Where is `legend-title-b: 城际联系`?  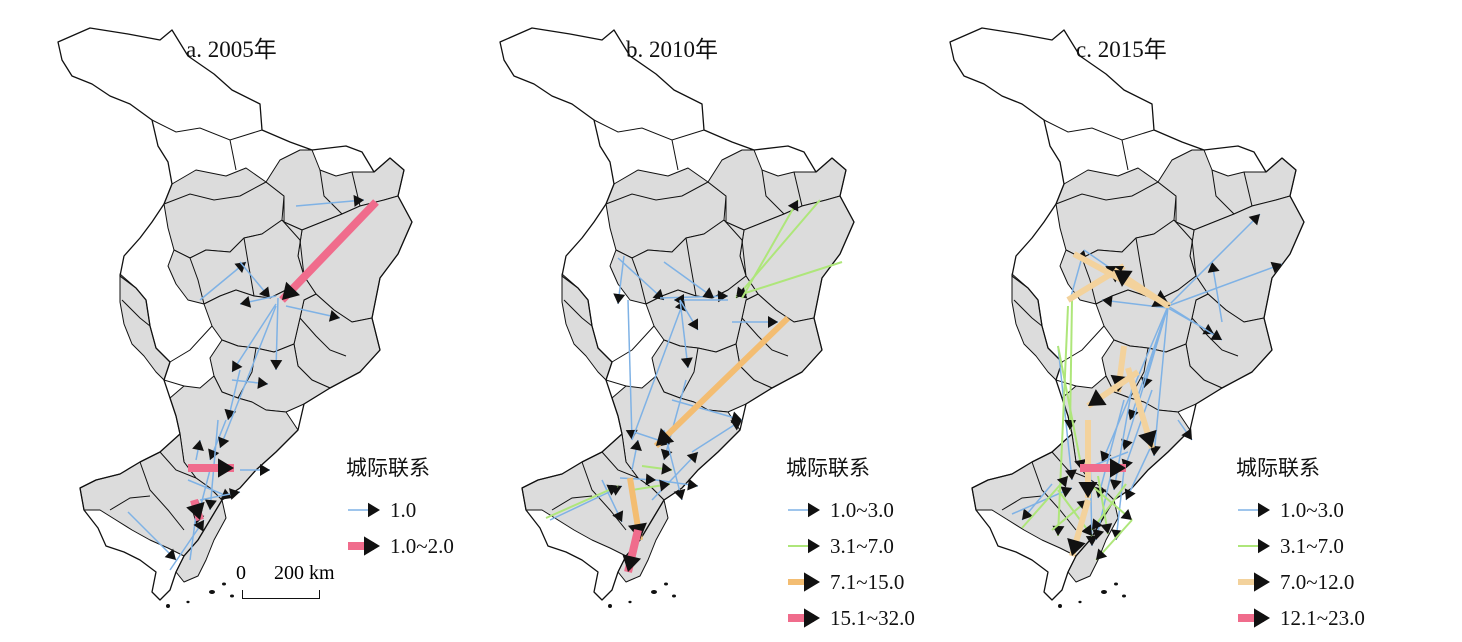 legend-title-b: 城际联系 is located at coordinates (828, 468).